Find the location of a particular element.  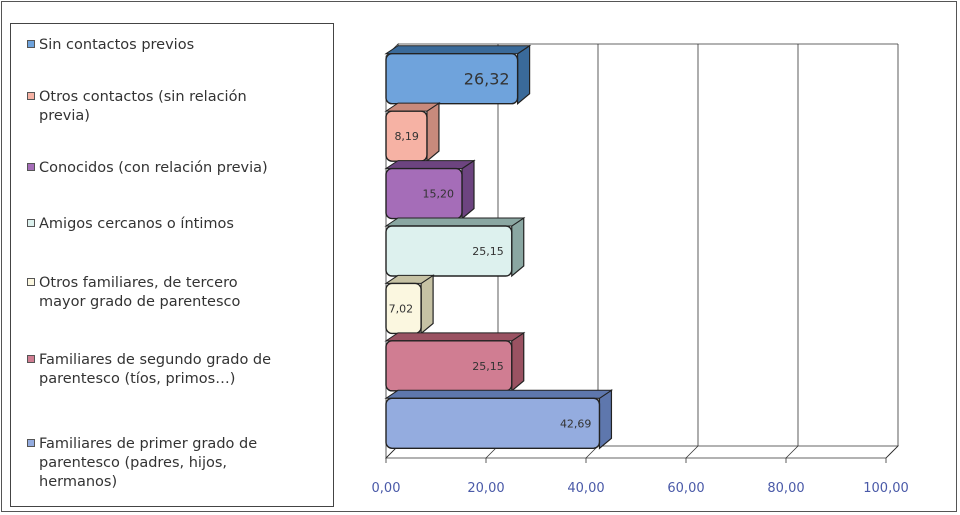

legend-label: Otros contactos (sin relación is located at coordinates (143, 97).